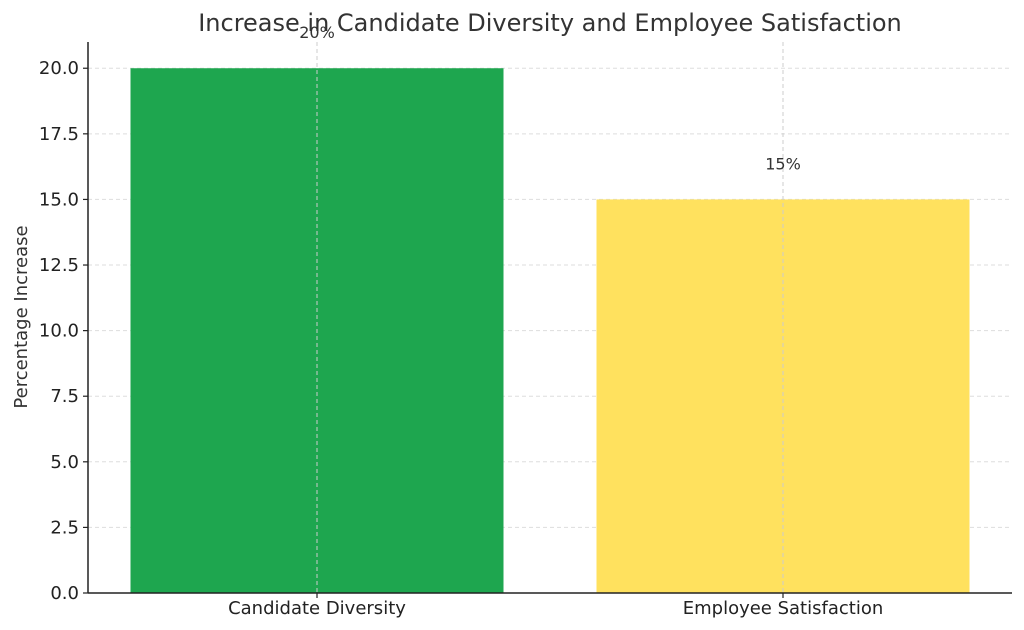 This screenshot has height=630, width=1024. I want to click on bar-value-labels-layer: 20% 15%, so click(550, 98).